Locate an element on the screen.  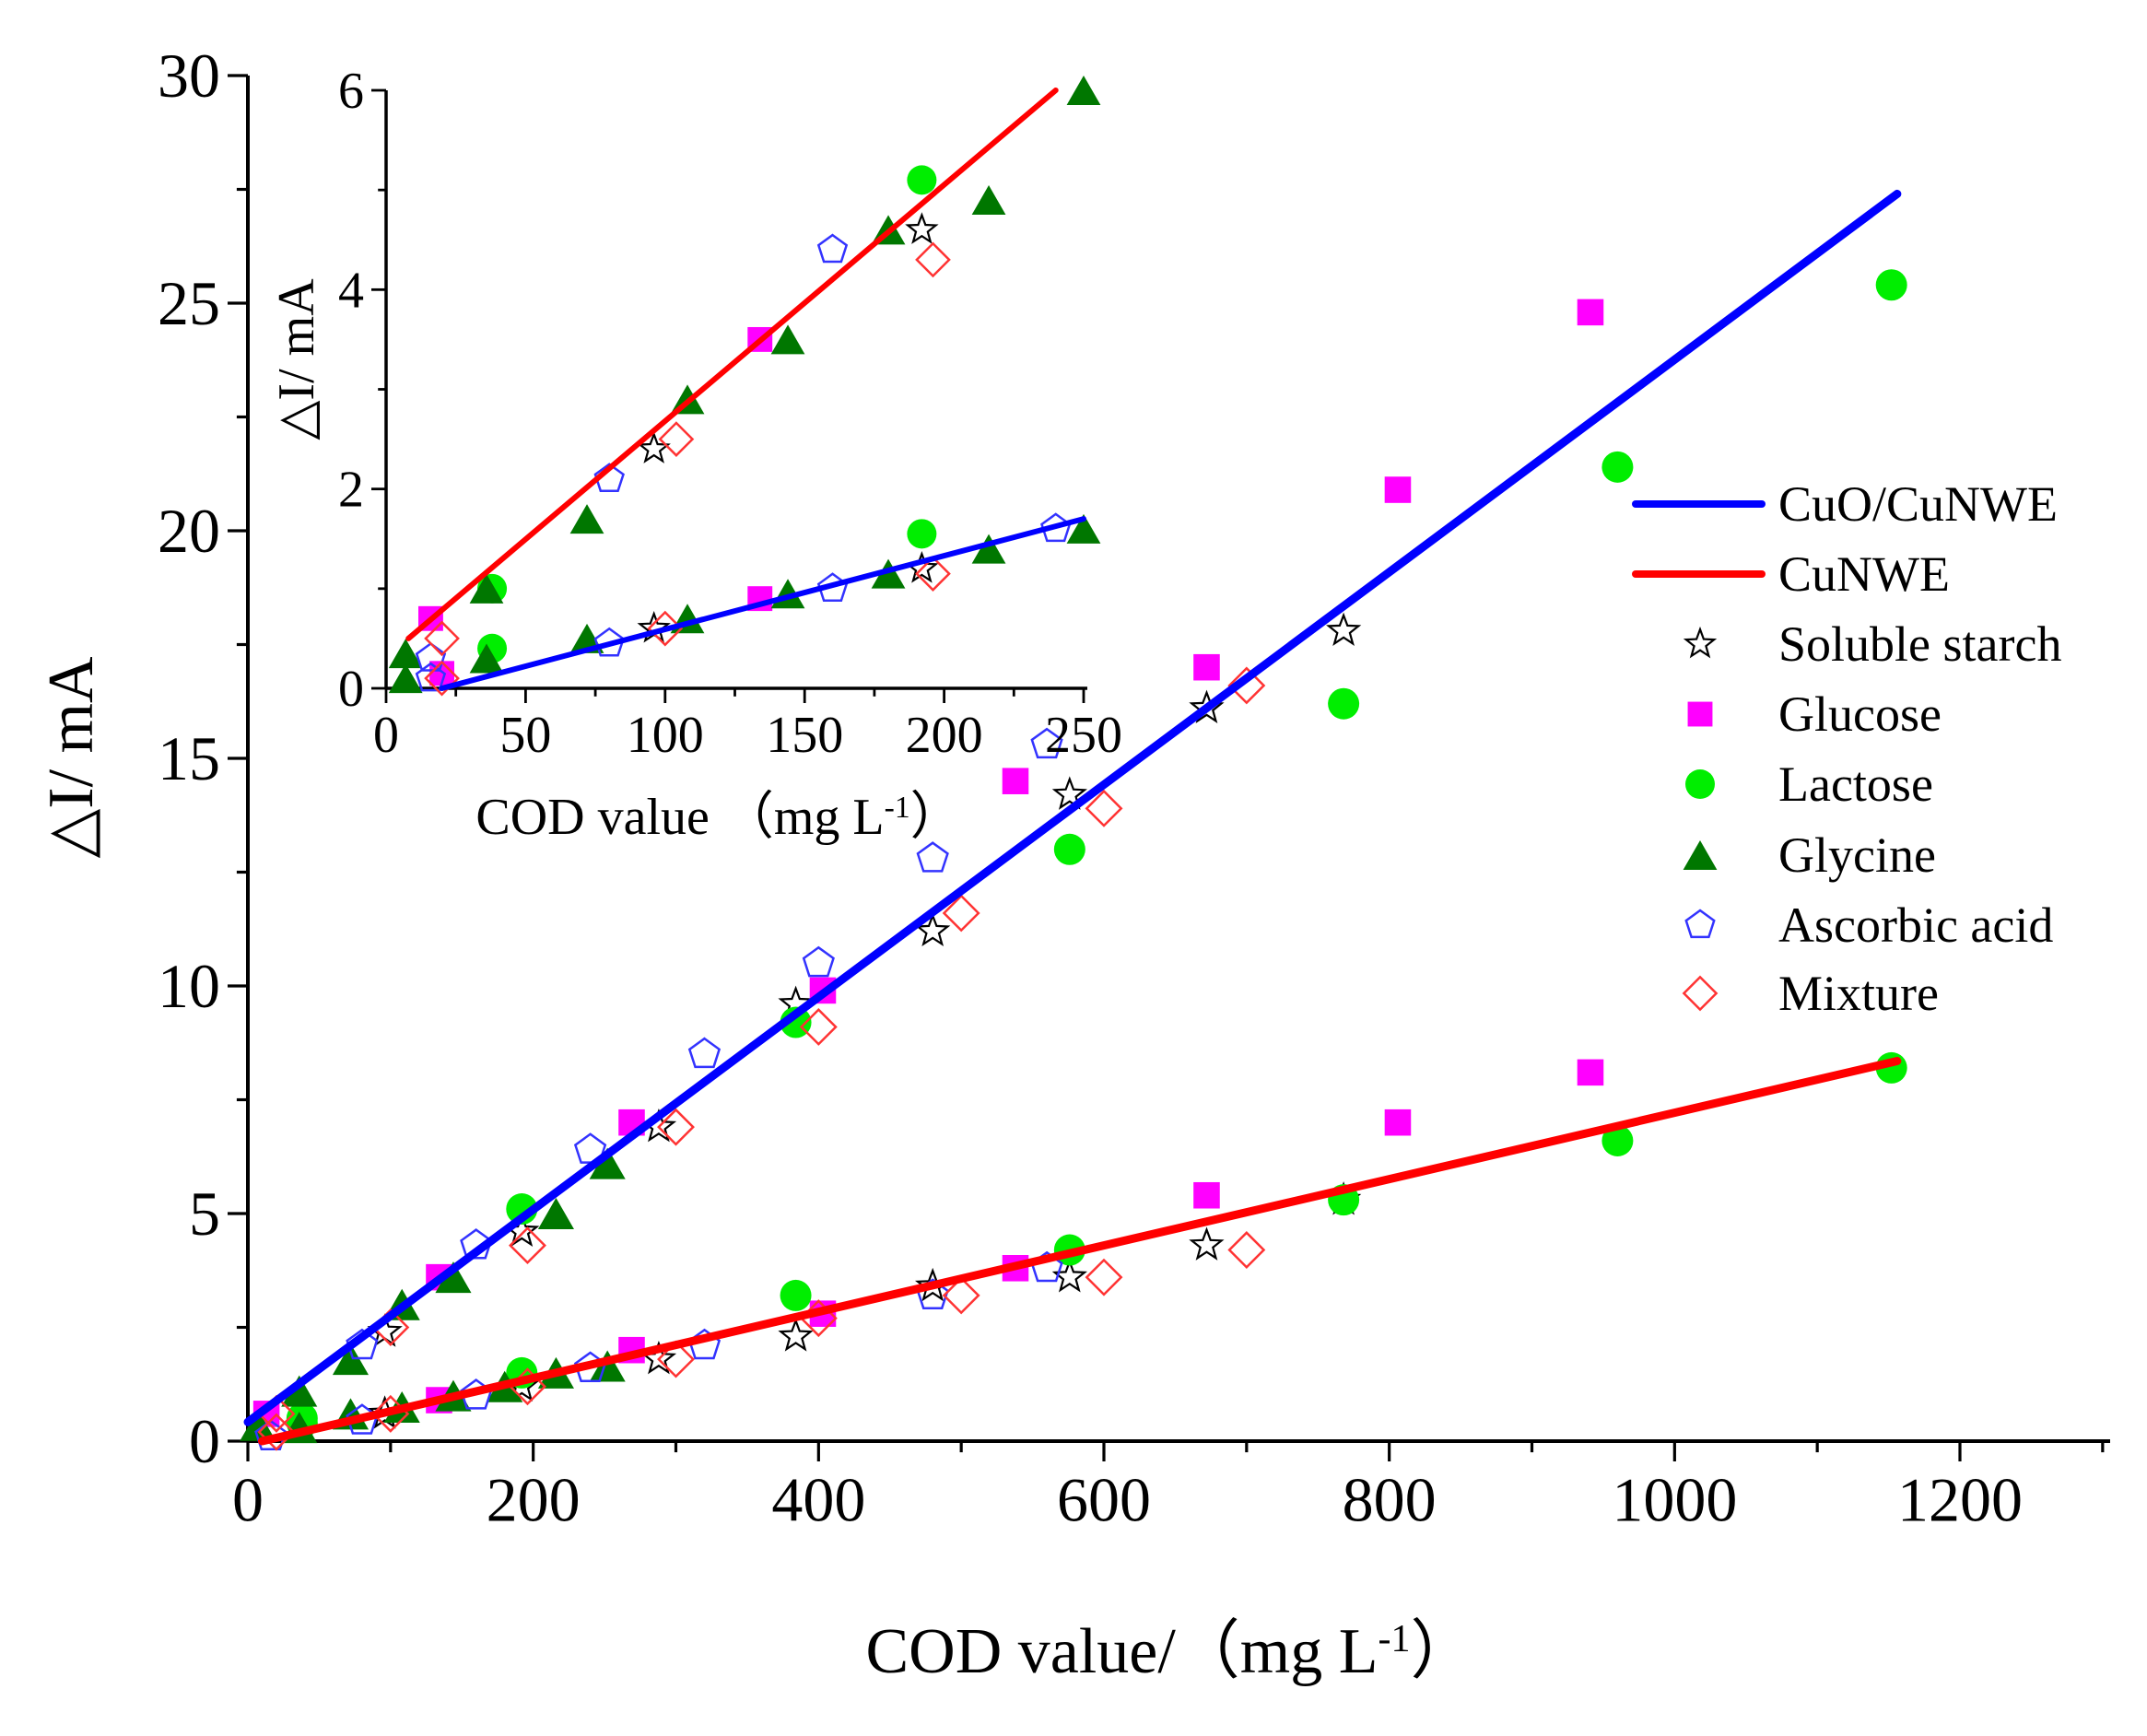
legend-item-cuo-cunwe: CuO/CuNWE is located at coordinates (1845, 504).